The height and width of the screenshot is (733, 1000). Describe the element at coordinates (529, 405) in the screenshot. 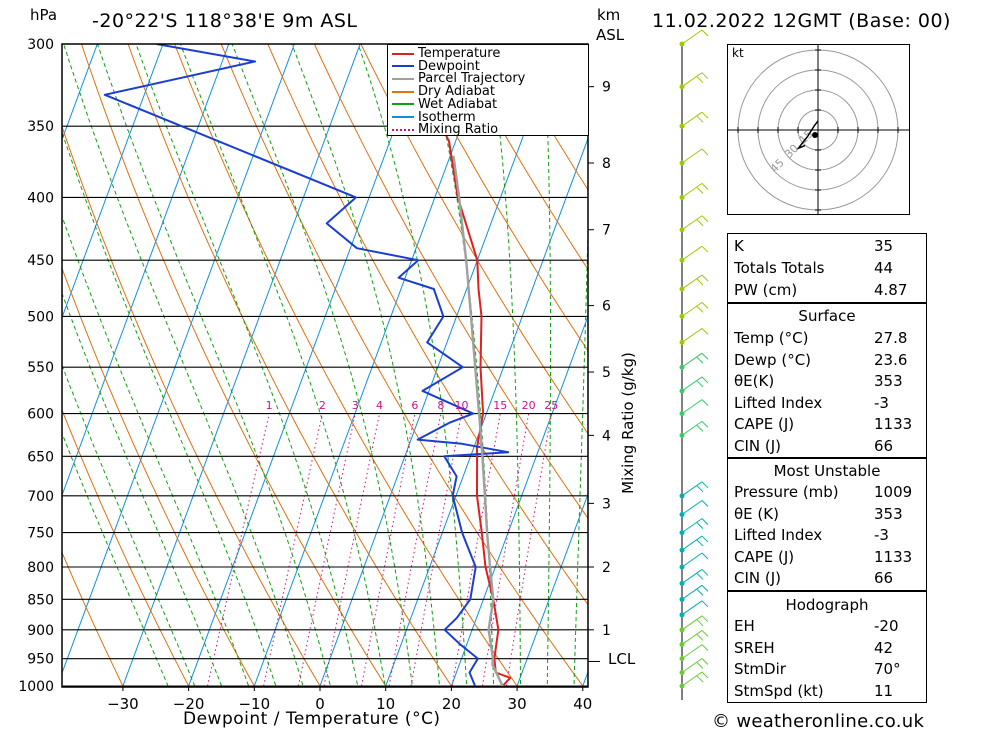

I see `mixing-ratio-label: 20` at that location.